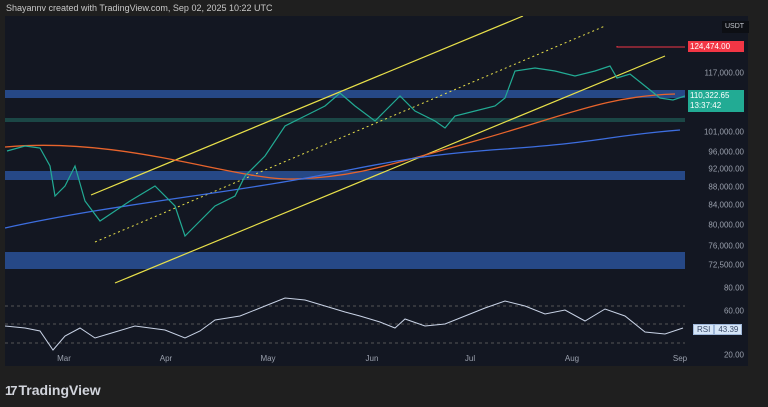  Describe the element at coordinates (680, 358) in the screenshot. I see `x-label: Sep` at that location.